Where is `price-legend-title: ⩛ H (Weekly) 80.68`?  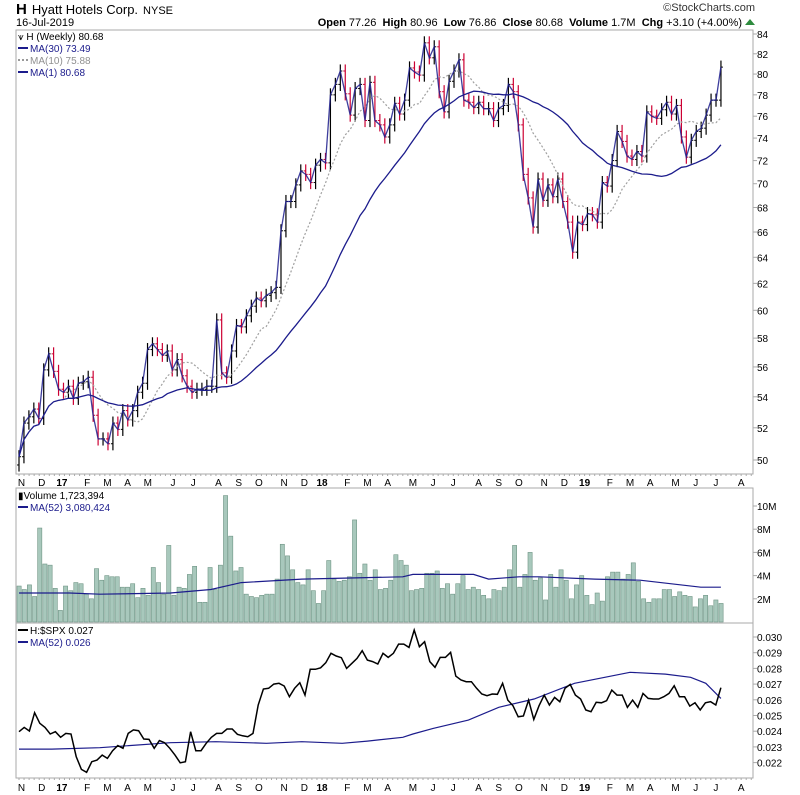
price-legend-title: ⩛ H (Weekly) 80.68 is located at coordinates (61, 38).